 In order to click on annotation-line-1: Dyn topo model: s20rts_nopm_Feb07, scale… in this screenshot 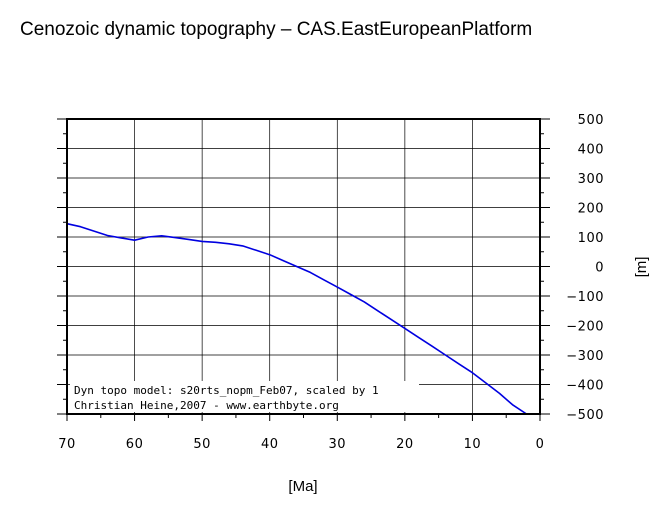, I will do `click(226, 390)`.